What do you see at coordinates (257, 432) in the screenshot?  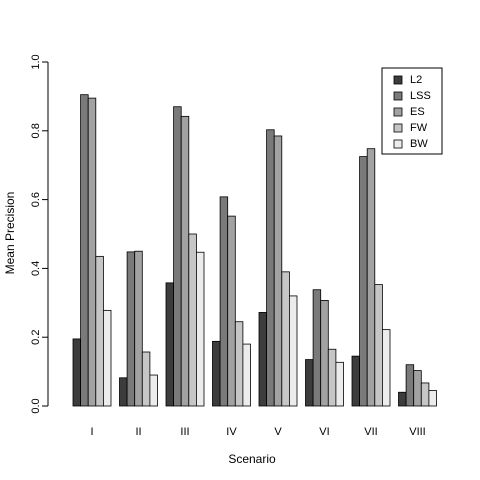 I see `x-axis: I II III IV V VI VII VIII` at bounding box center [257, 432].